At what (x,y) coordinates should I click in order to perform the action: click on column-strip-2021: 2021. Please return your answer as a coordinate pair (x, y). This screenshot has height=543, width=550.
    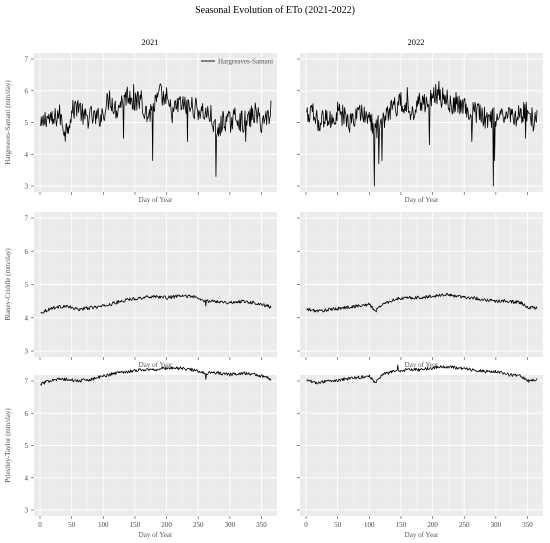
    Looking at the image, I should click on (150, 42).